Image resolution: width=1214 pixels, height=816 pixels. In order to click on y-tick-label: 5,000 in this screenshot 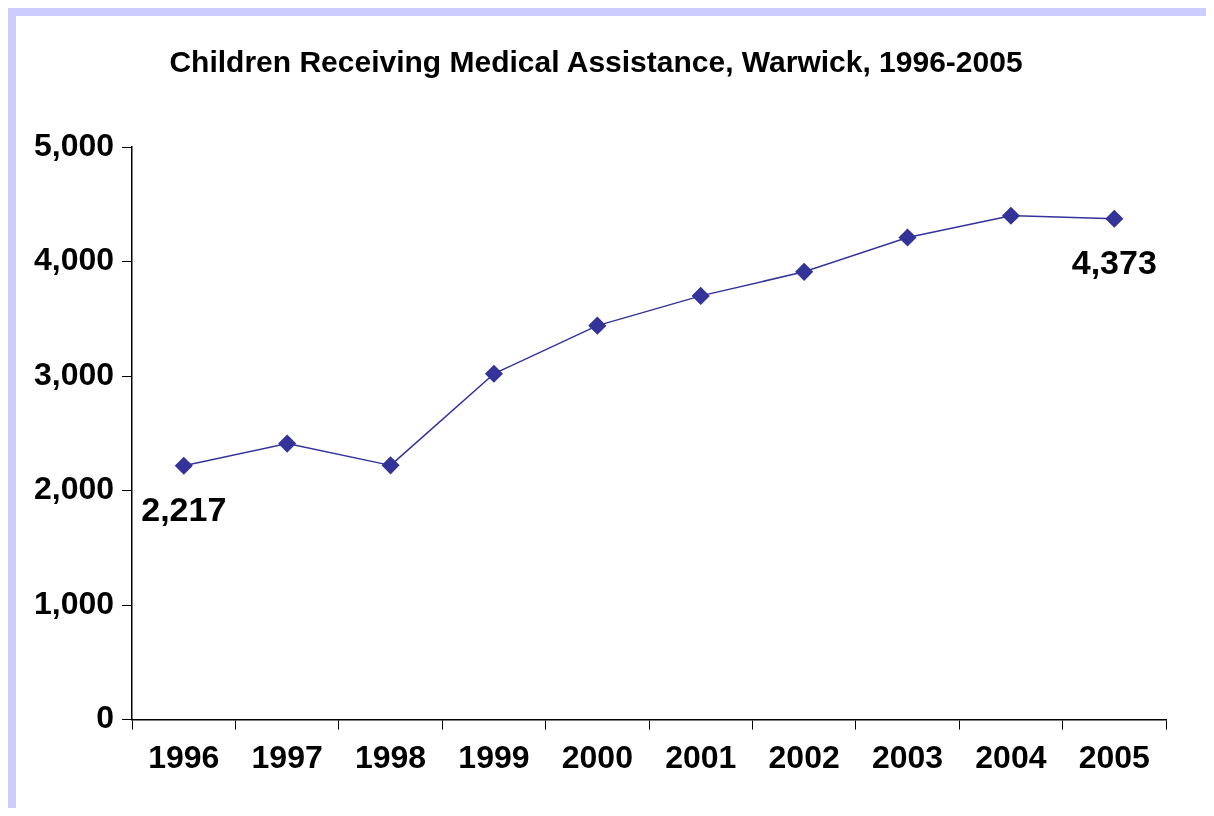, I will do `click(74, 144)`.